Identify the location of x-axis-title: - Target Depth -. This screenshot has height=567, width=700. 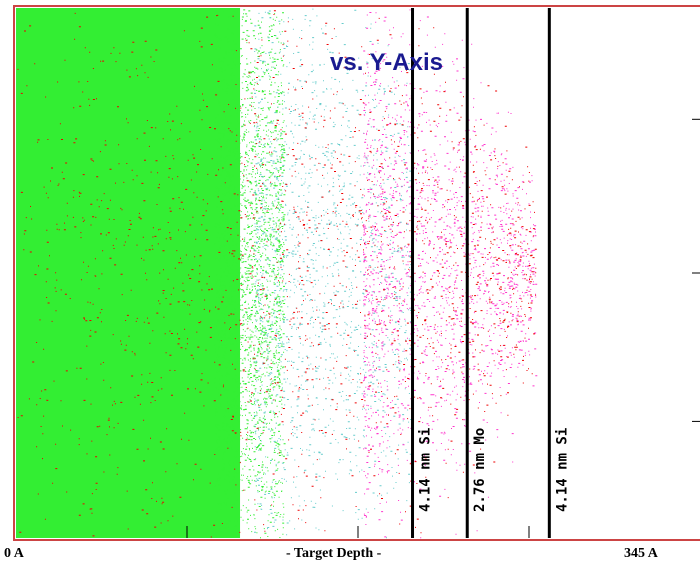
(334, 553).